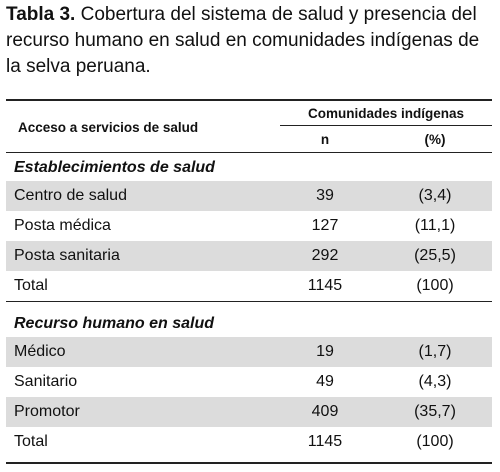  Describe the element at coordinates (62, 225) in the screenshot. I see `row-label: Posta médica` at that location.